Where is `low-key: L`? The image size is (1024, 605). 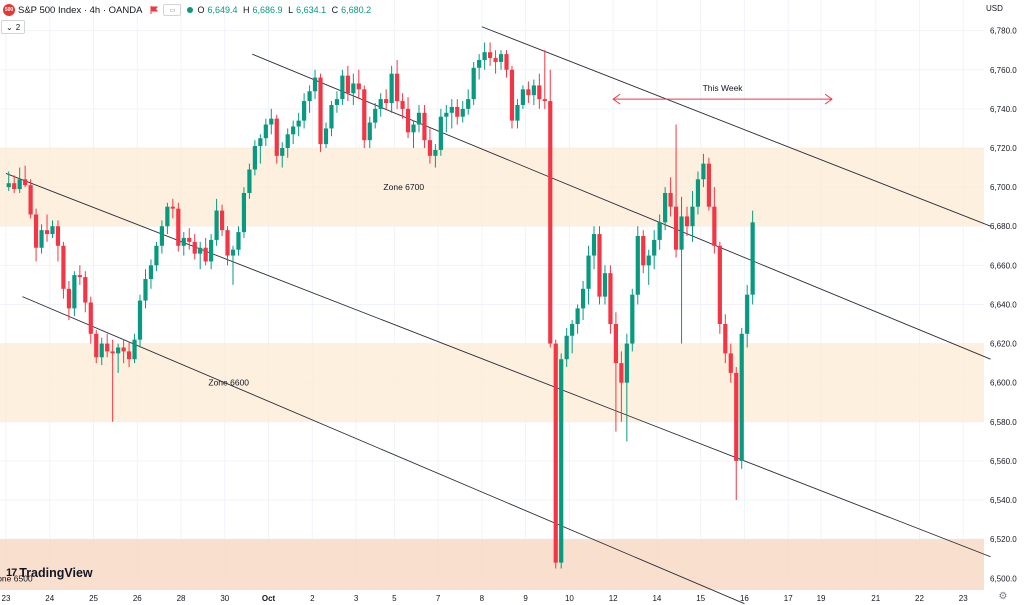 low-key: L is located at coordinates (291, 10).